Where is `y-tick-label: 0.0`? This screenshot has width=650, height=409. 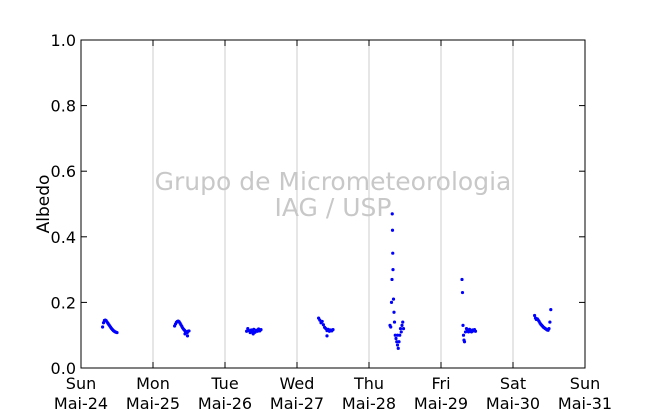
y-tick-label: 0.0 is located at coordinates (63, 368).